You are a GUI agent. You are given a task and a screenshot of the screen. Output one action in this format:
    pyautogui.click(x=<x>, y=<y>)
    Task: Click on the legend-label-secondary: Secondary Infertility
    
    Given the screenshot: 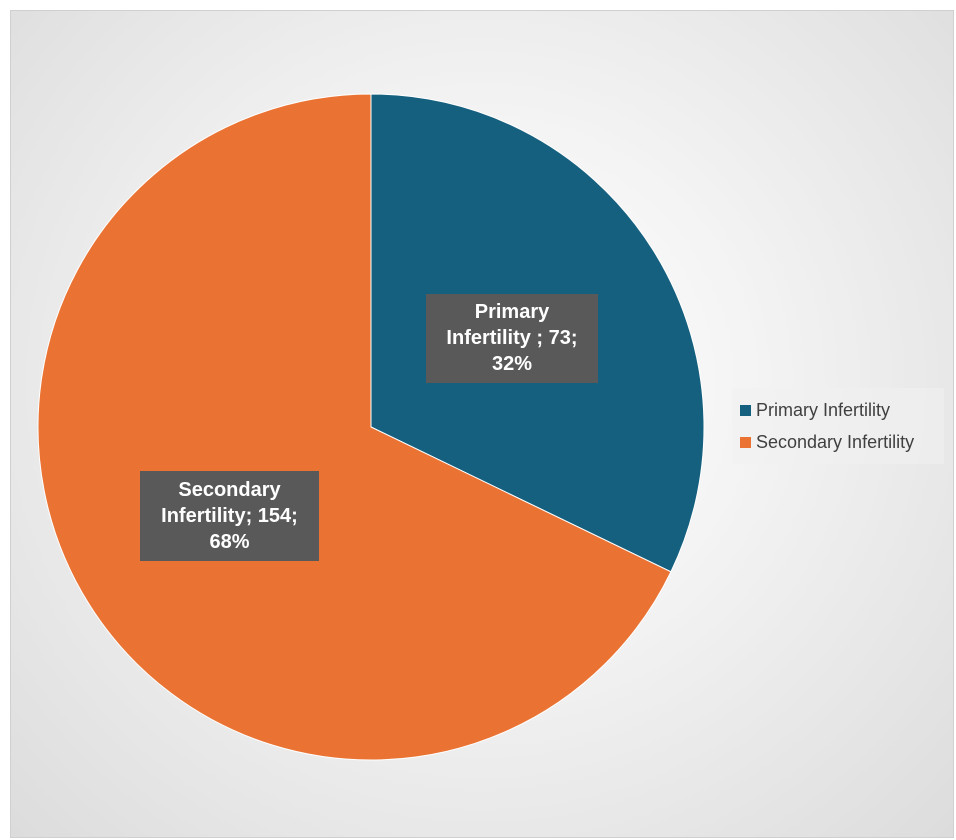 What is the action you would take?
    pyautogui.click(x=835, y=441)
    